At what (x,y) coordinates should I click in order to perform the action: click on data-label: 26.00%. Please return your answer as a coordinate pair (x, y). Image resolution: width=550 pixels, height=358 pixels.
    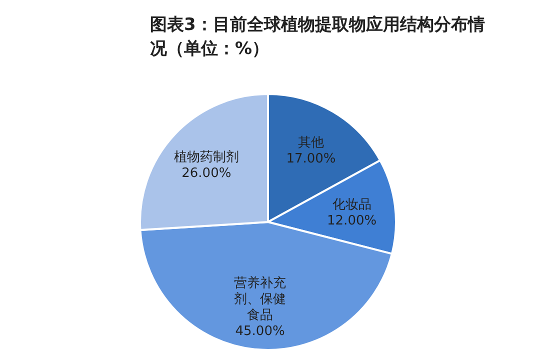
    Looking at the image, I should click on (207, 174).